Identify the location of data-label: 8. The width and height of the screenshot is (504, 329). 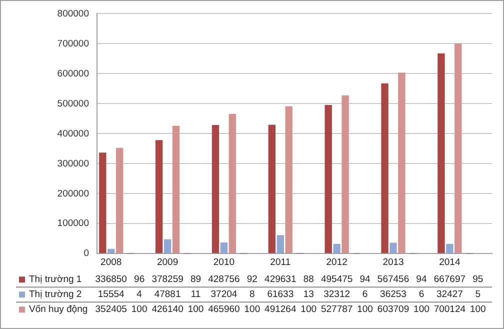
(252, 294).